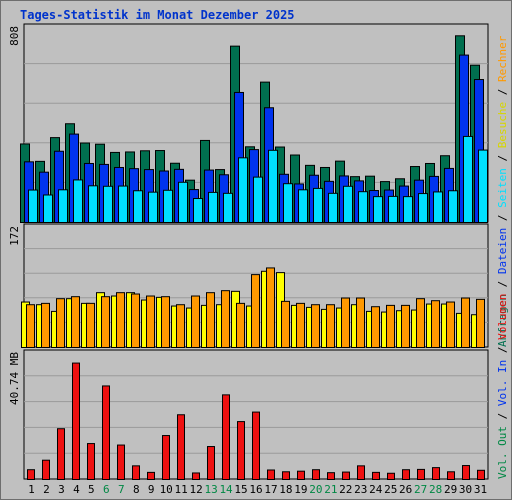  I want to click on legend-top-entry-8: /, so click(502, 92).